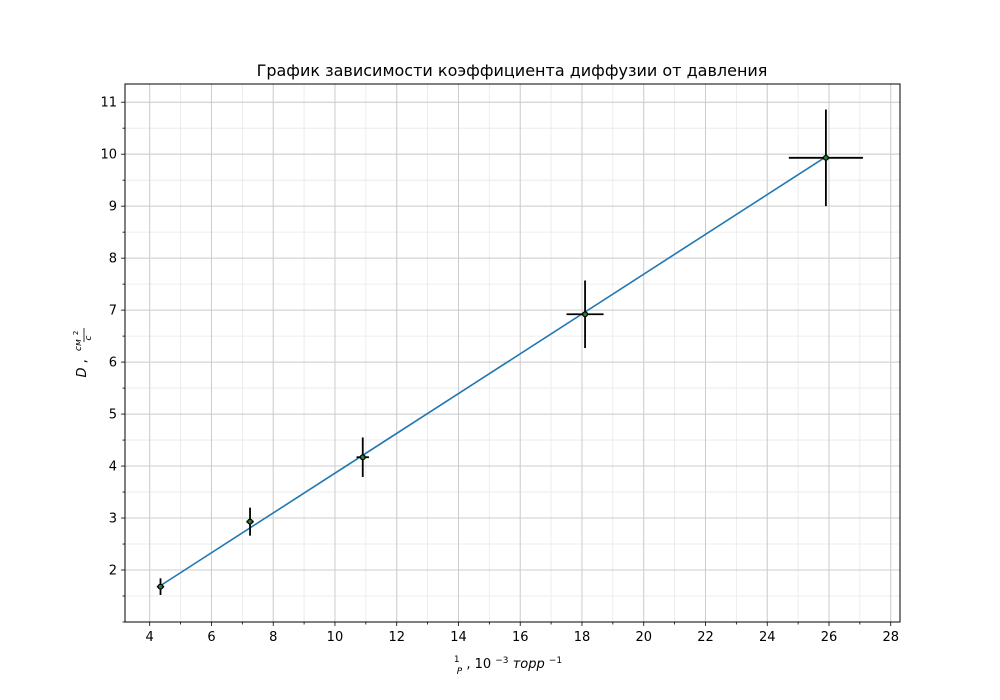 This screenshot has width=1000, height=700. I want to click on y-tick-label: 4, so click(113, 467).